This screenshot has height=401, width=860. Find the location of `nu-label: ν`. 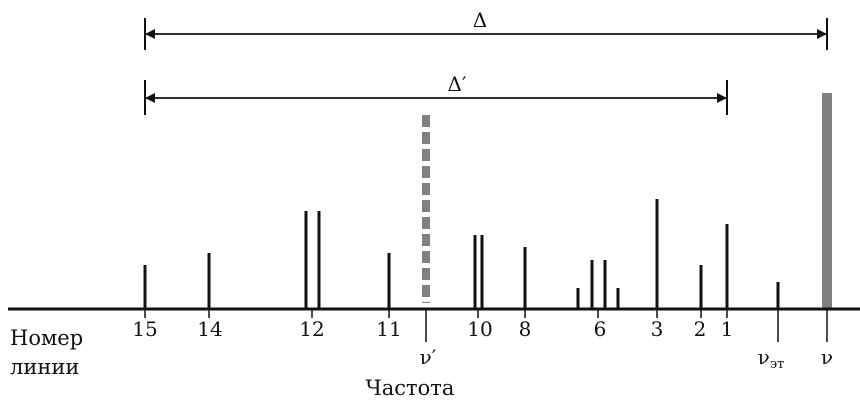

nu-label: ν is located at coordinates (827, 357).